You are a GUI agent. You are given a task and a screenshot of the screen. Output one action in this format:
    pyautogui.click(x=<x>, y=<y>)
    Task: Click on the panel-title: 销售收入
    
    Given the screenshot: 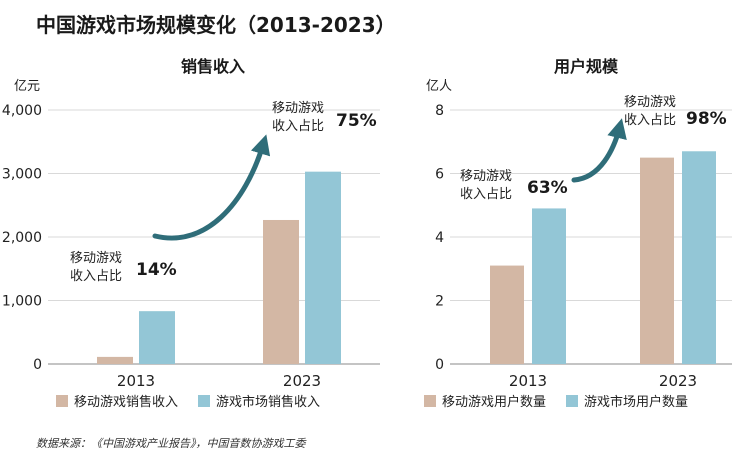 What is the action you would take?
    pyautogui.click(x=213, y=66)
    